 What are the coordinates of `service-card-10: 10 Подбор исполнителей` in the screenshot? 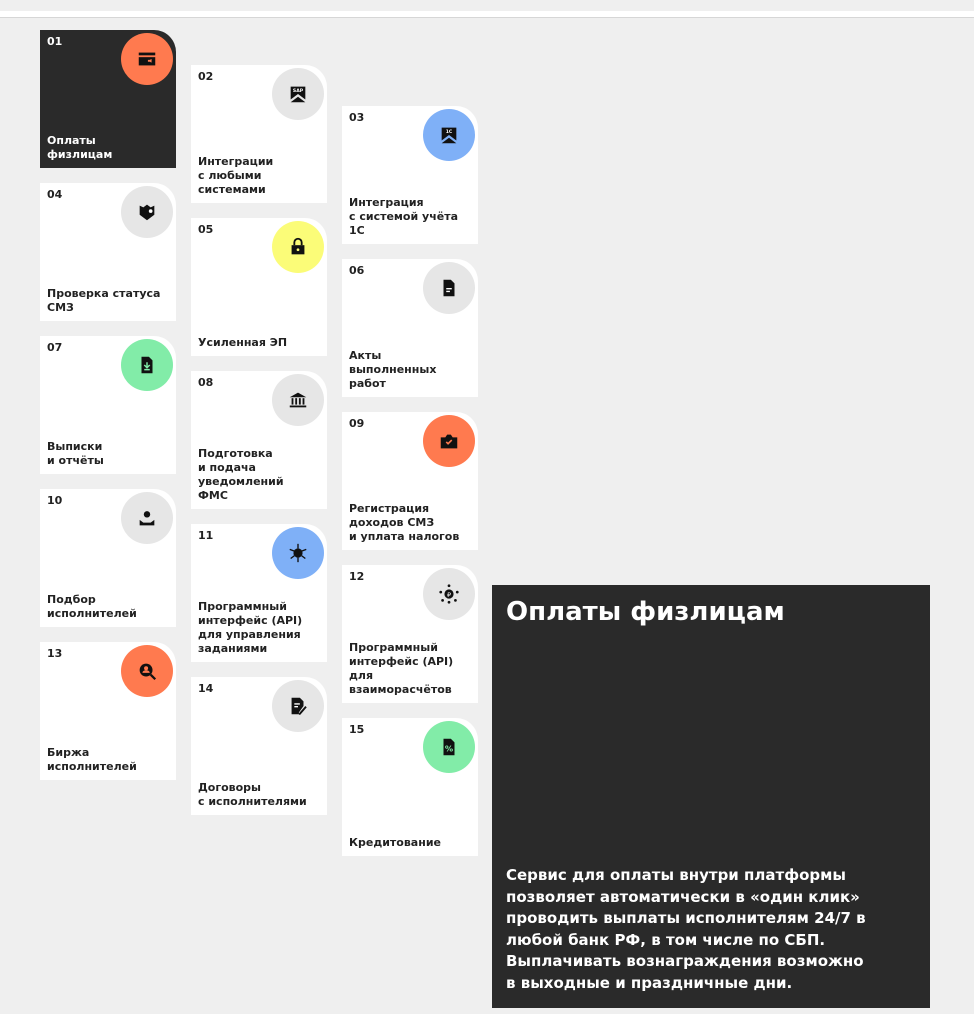 It's located at (108, 558).